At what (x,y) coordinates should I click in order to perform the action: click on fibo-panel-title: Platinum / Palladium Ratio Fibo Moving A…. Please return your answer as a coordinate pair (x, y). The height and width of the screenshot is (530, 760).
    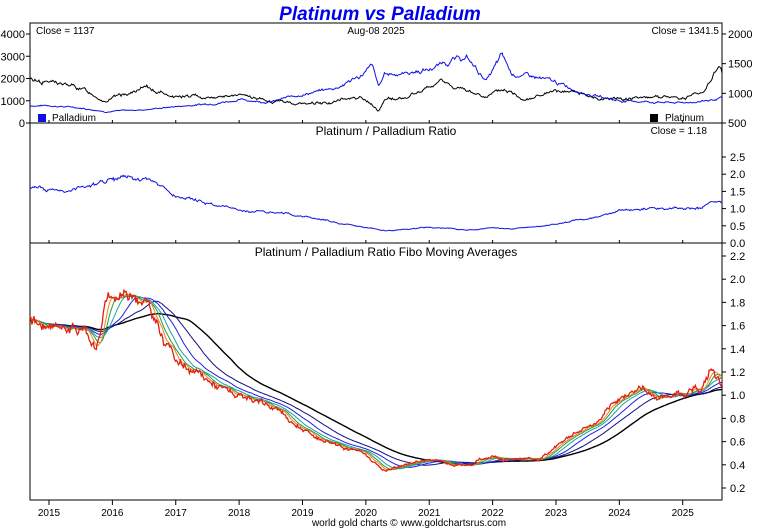
    Looking at the image, I should click on (386, 252).